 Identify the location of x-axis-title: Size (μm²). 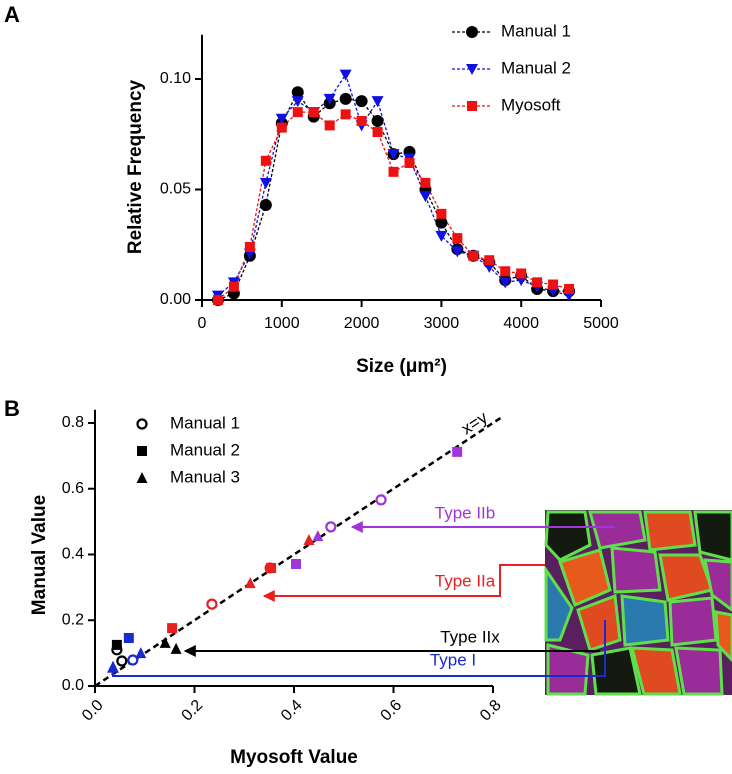
(401, 366).